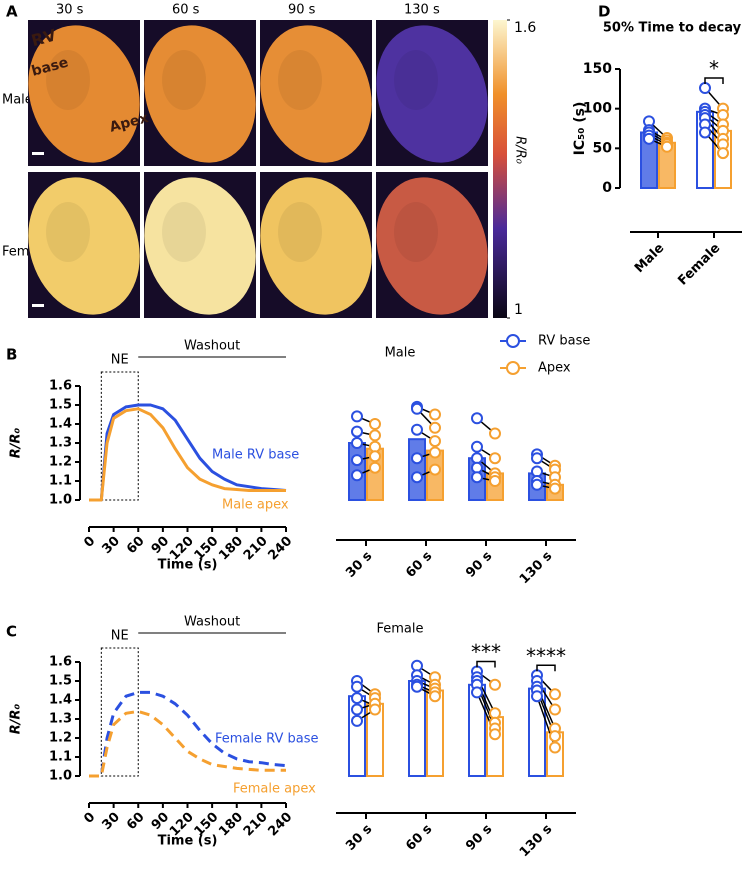 The width and height of the screenshot is (750, 879). I want to click on line-series, so click(187, 454).